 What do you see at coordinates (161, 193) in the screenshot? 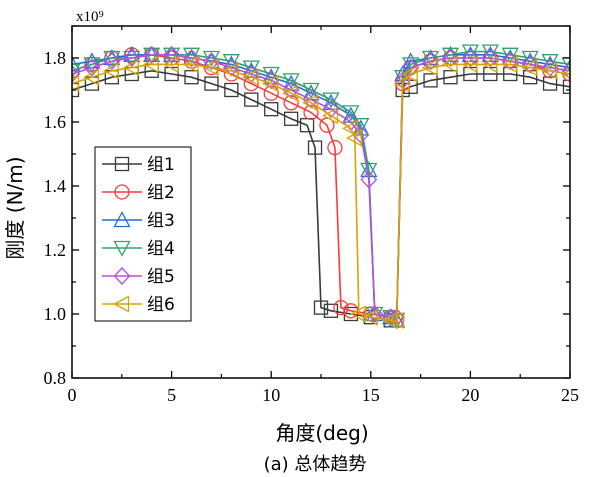
I see `legend-label: 组2` at bounding box center [161, 193].